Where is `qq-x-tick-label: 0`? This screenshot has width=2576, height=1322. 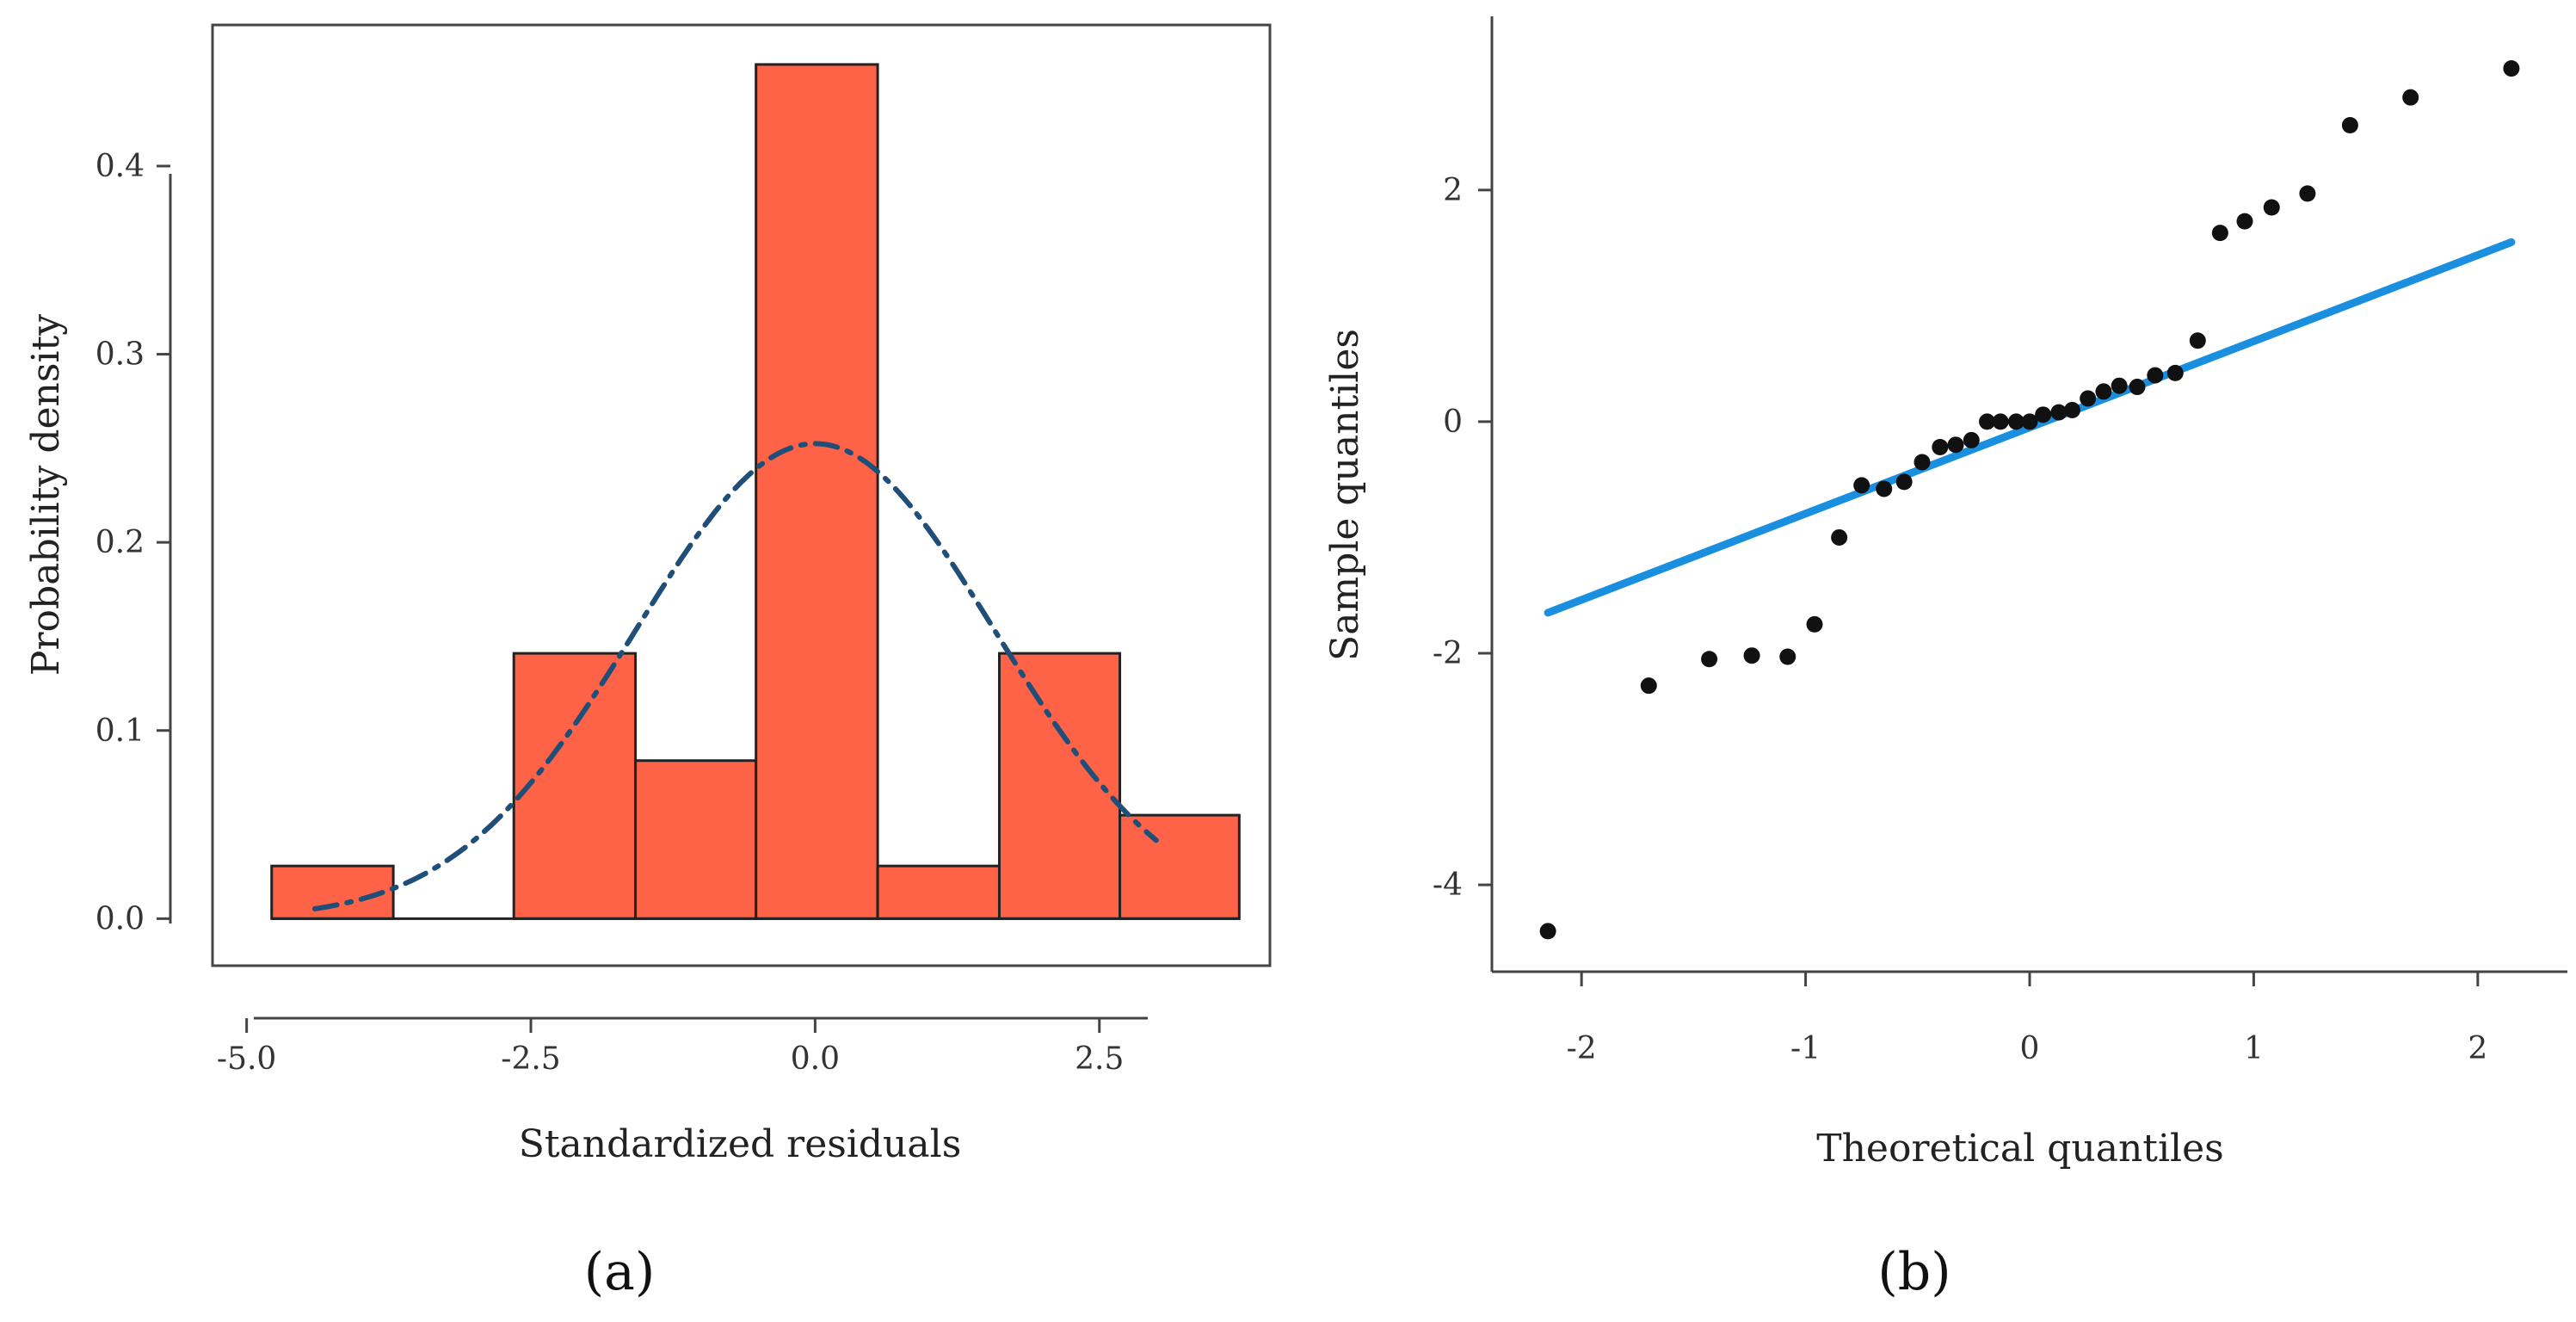 qq-x-tick-label: 0 is located at coordinates (2030, 1048).